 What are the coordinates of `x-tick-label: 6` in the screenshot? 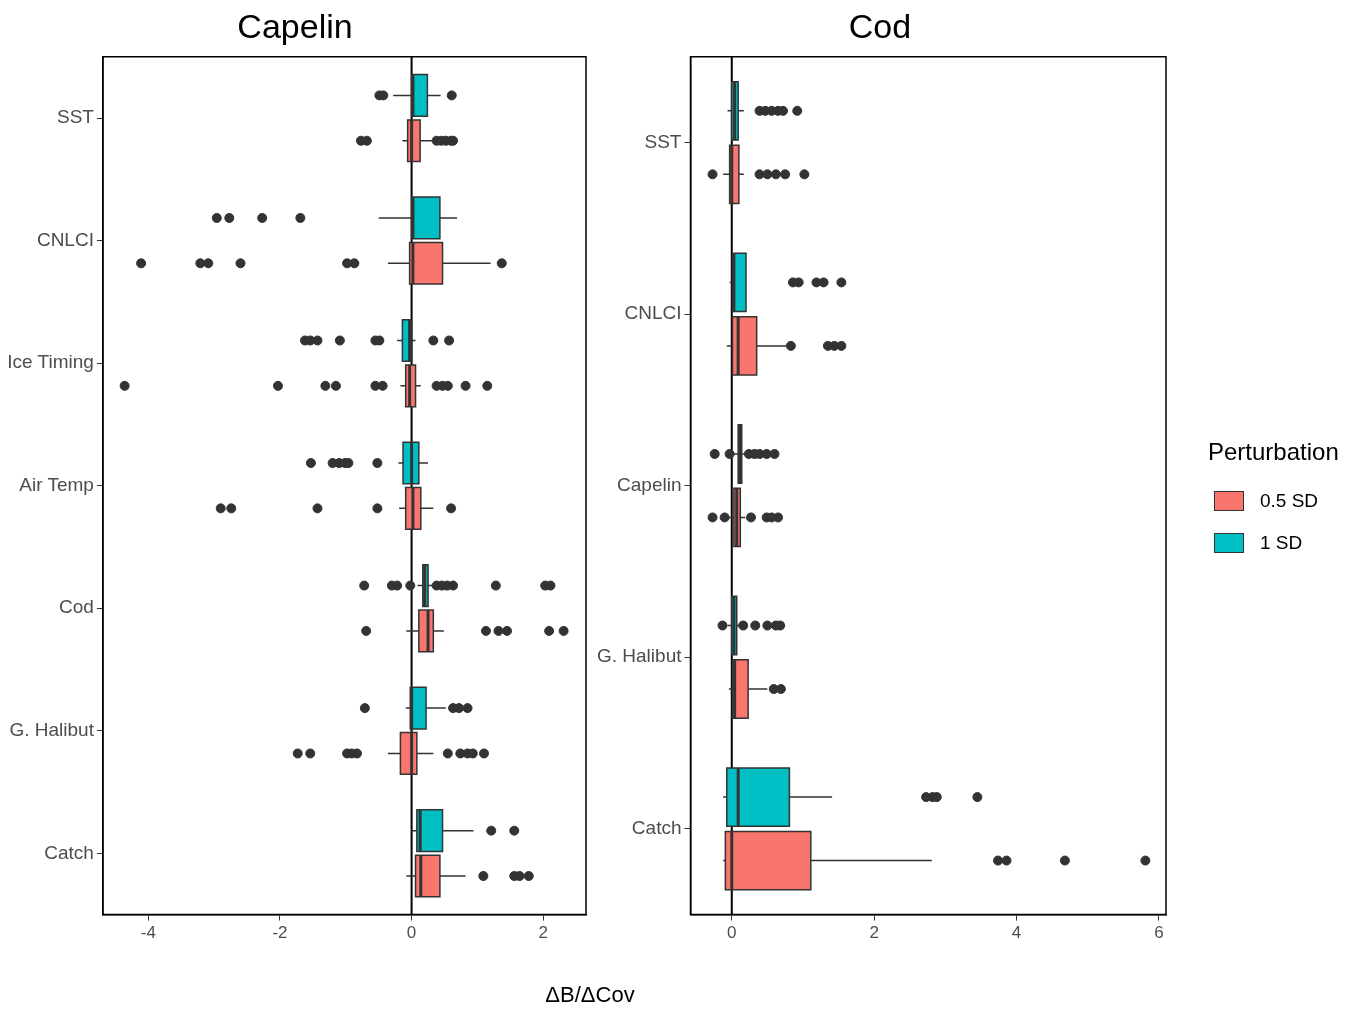 It's located at (1159, 933).